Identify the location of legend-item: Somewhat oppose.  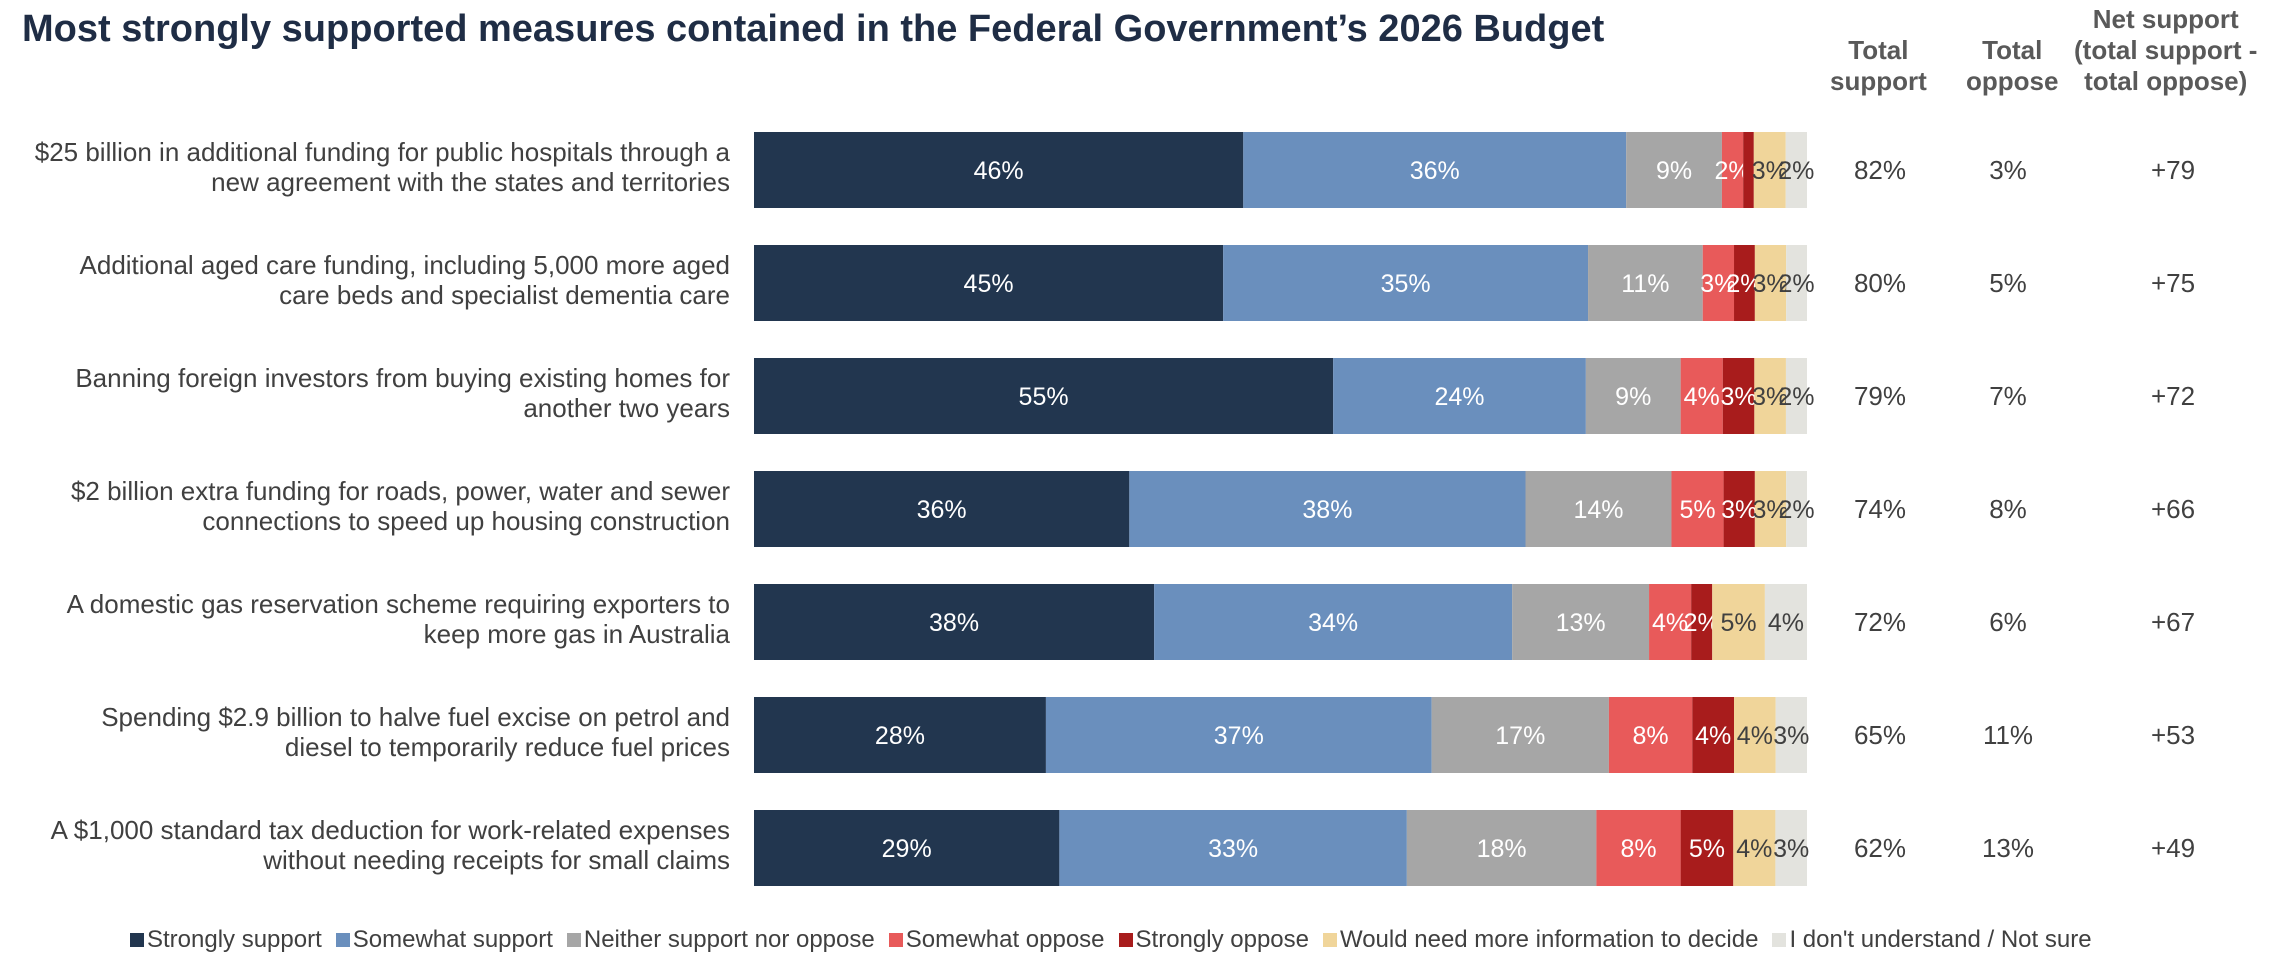
(996, 940).